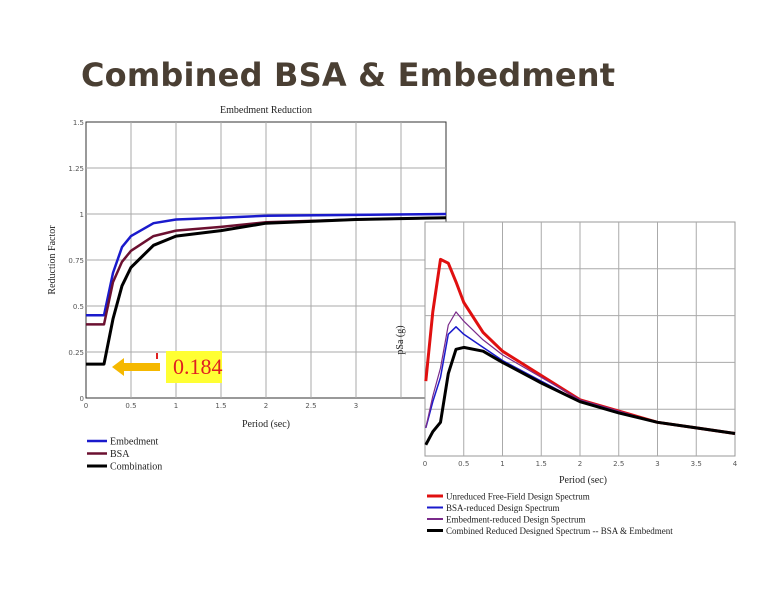 The width and height of the screenshot is (776, 600). I want to click on x-tick-label: 3.5, so click(696, 464).